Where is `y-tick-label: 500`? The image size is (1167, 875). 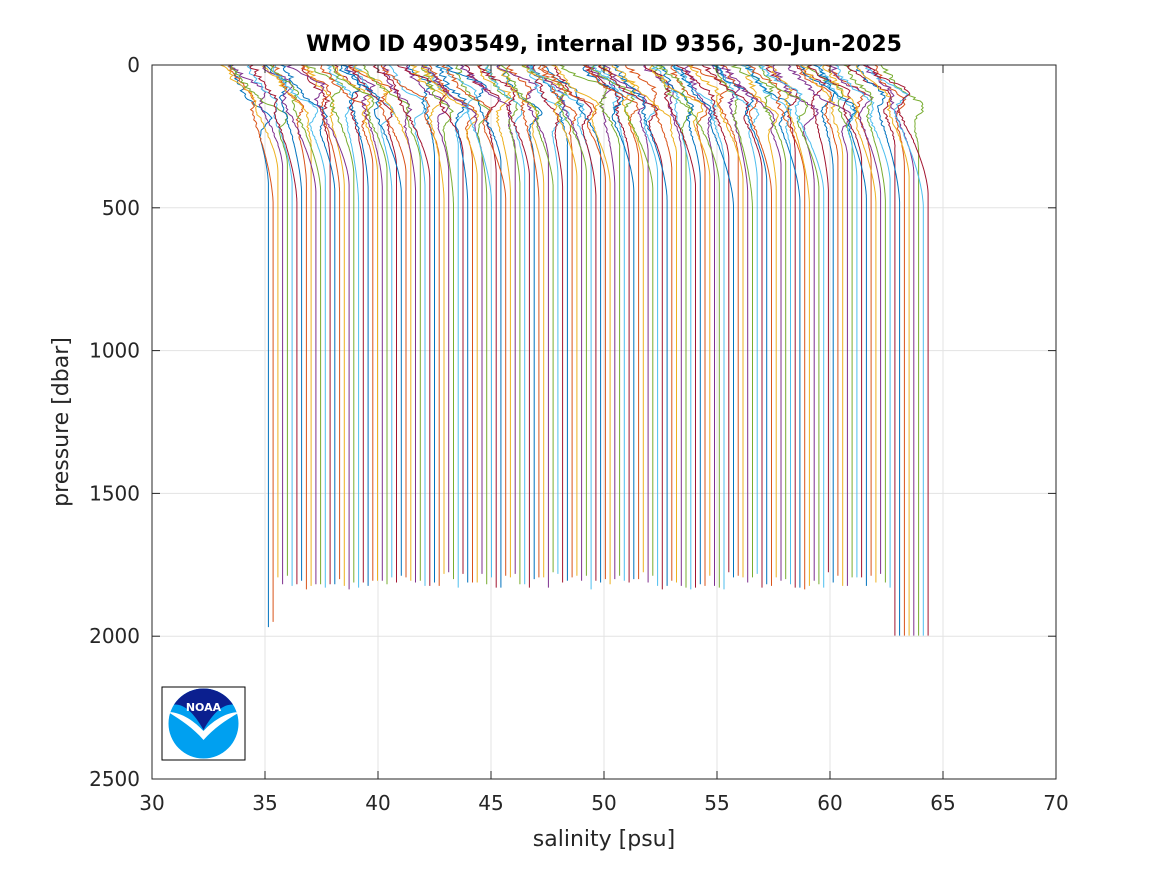 y-tick-label: 500 is located at coordinates (121, 208).